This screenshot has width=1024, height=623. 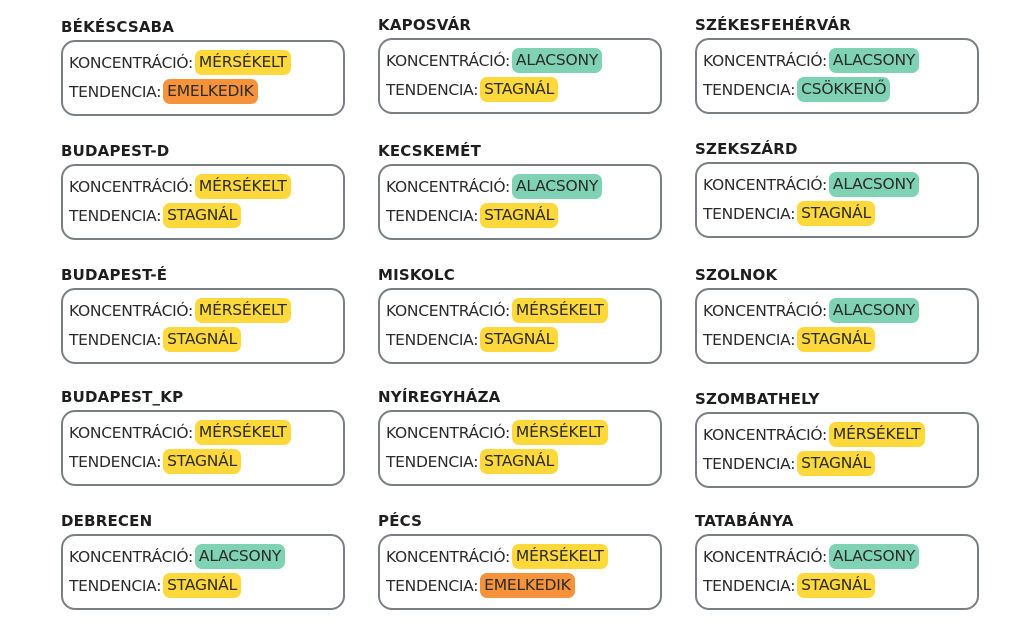 What do you see at coordinates (118, 27) in the screenshot?
I see `city-name: BÉKÉSCSABA` at bounding box center [118, 27].